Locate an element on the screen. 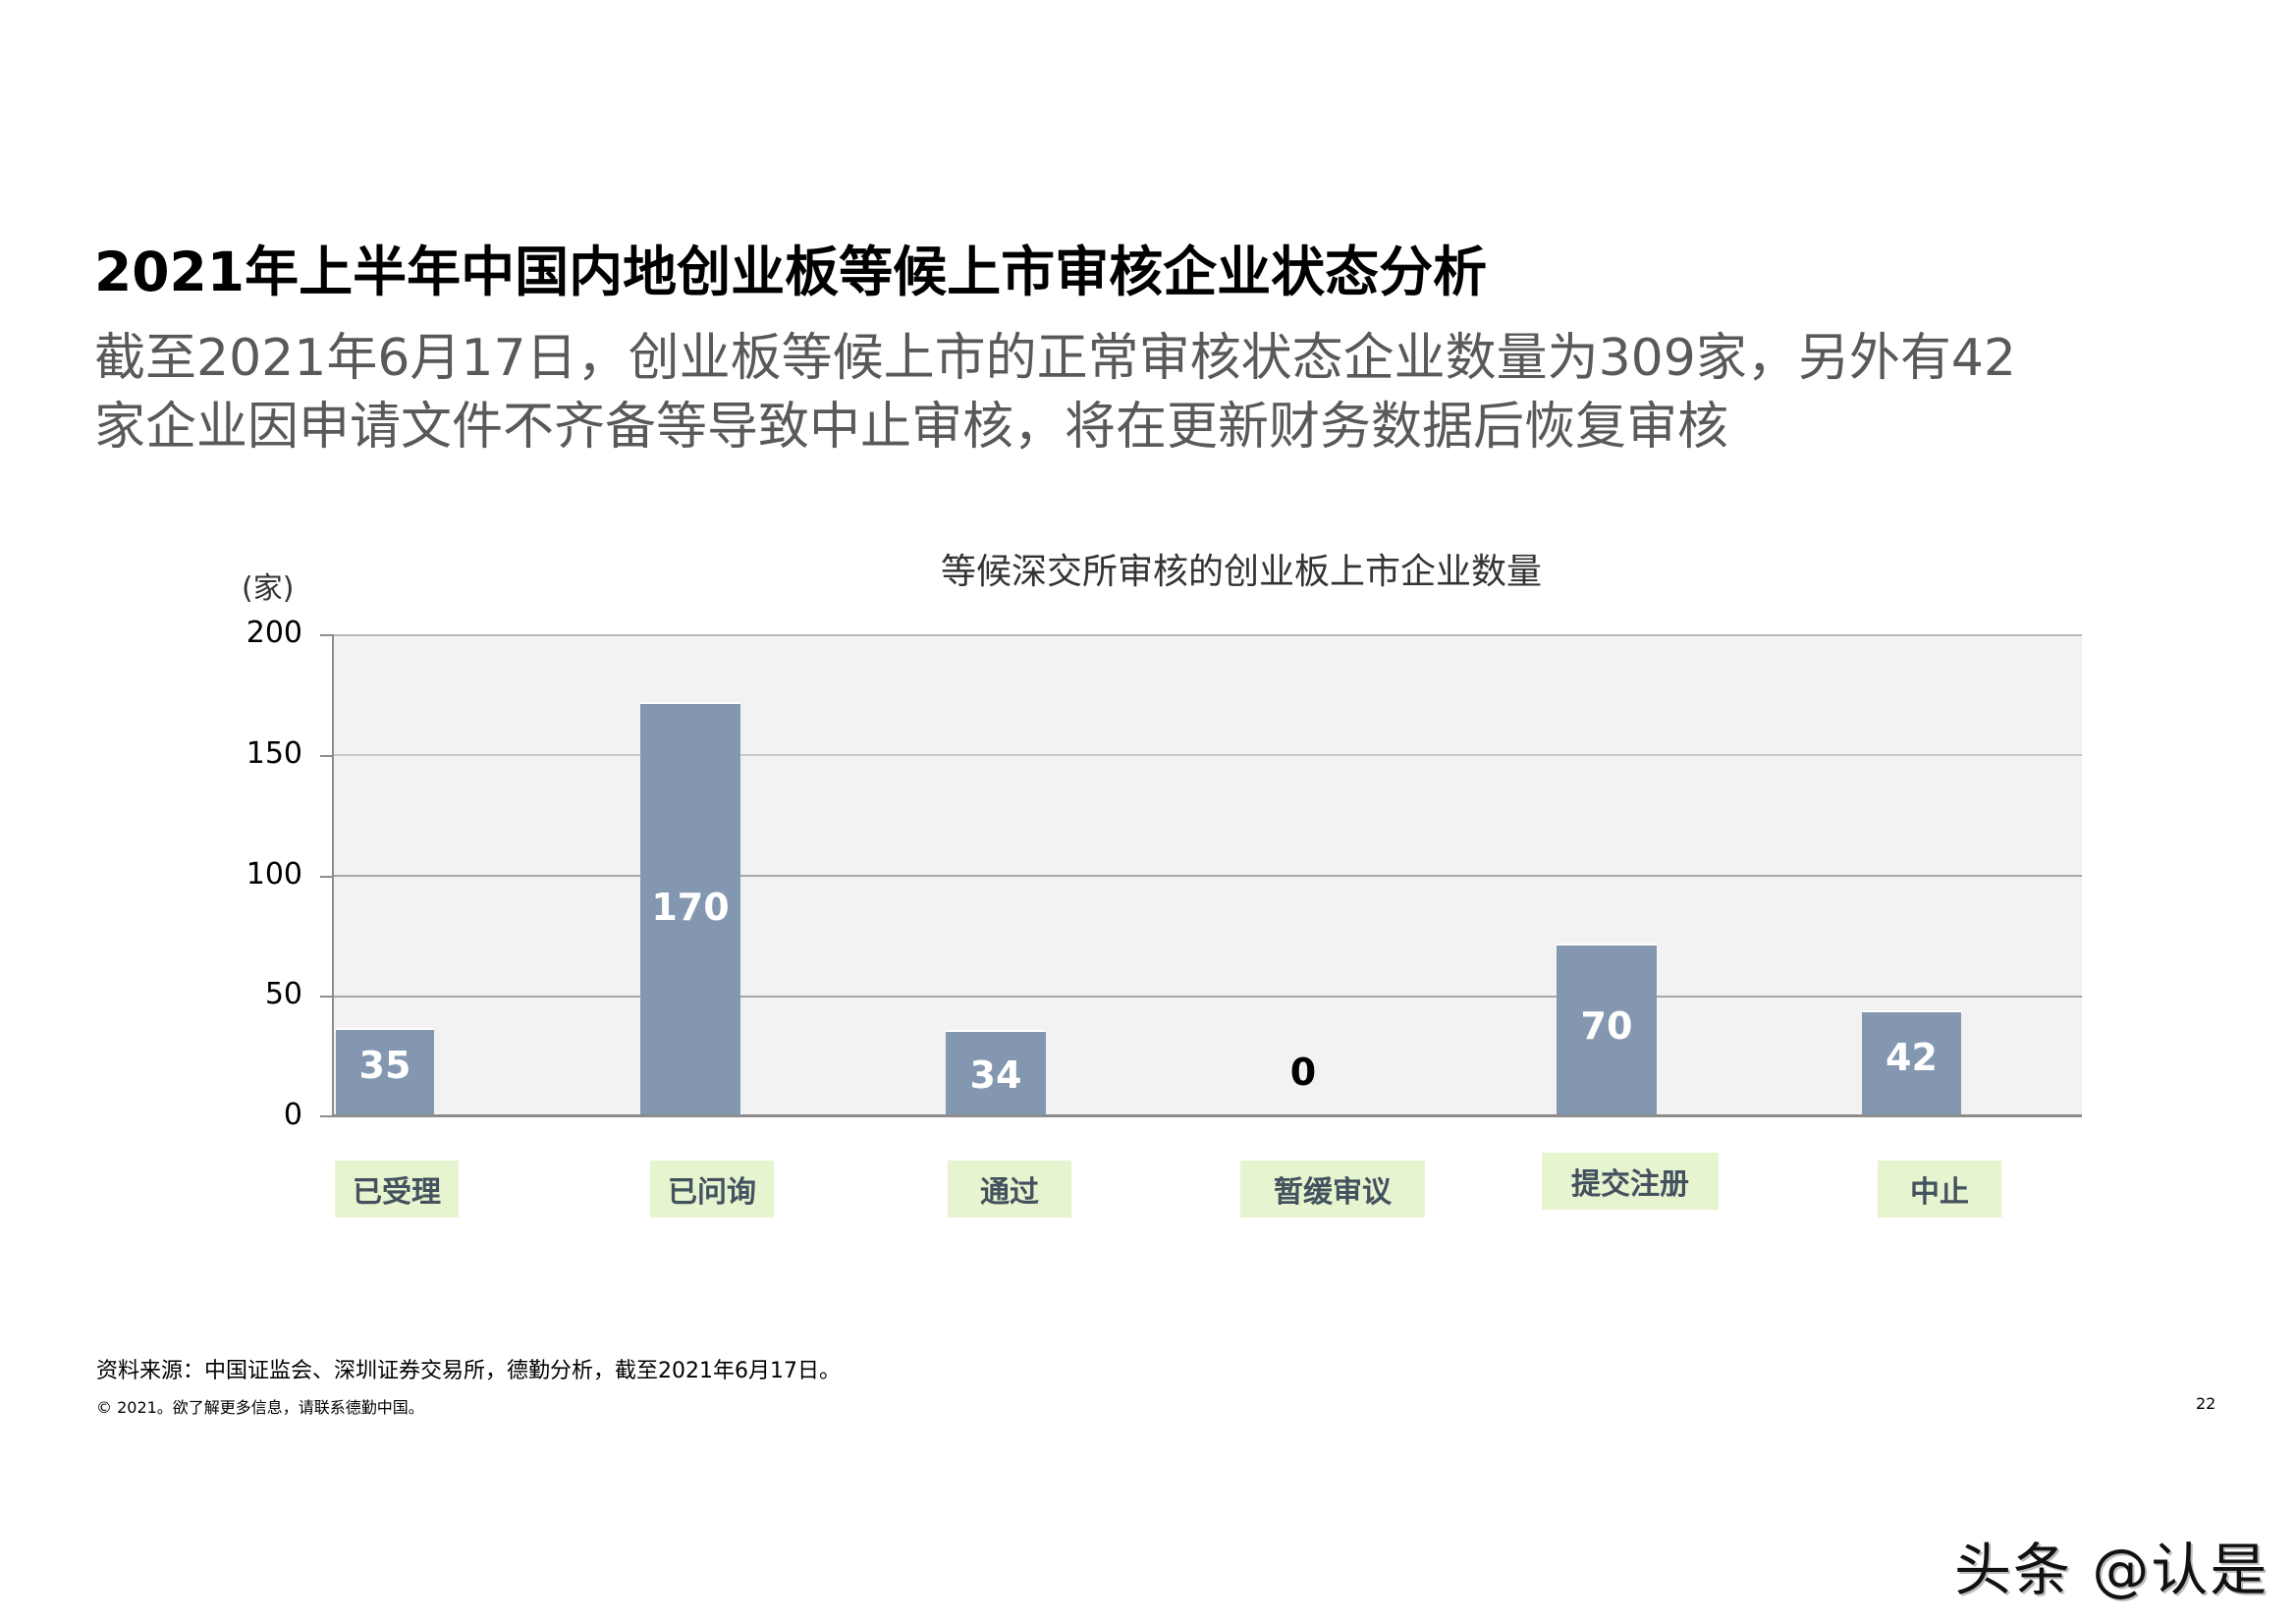  bar-accepted: 35 is located at coordinates (385, 1071).